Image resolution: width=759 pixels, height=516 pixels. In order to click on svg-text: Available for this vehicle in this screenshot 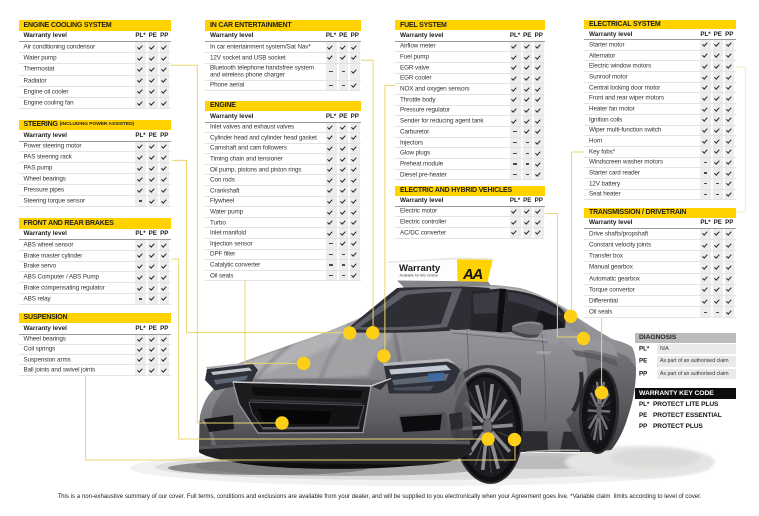, I will do `click(419, 276)`.